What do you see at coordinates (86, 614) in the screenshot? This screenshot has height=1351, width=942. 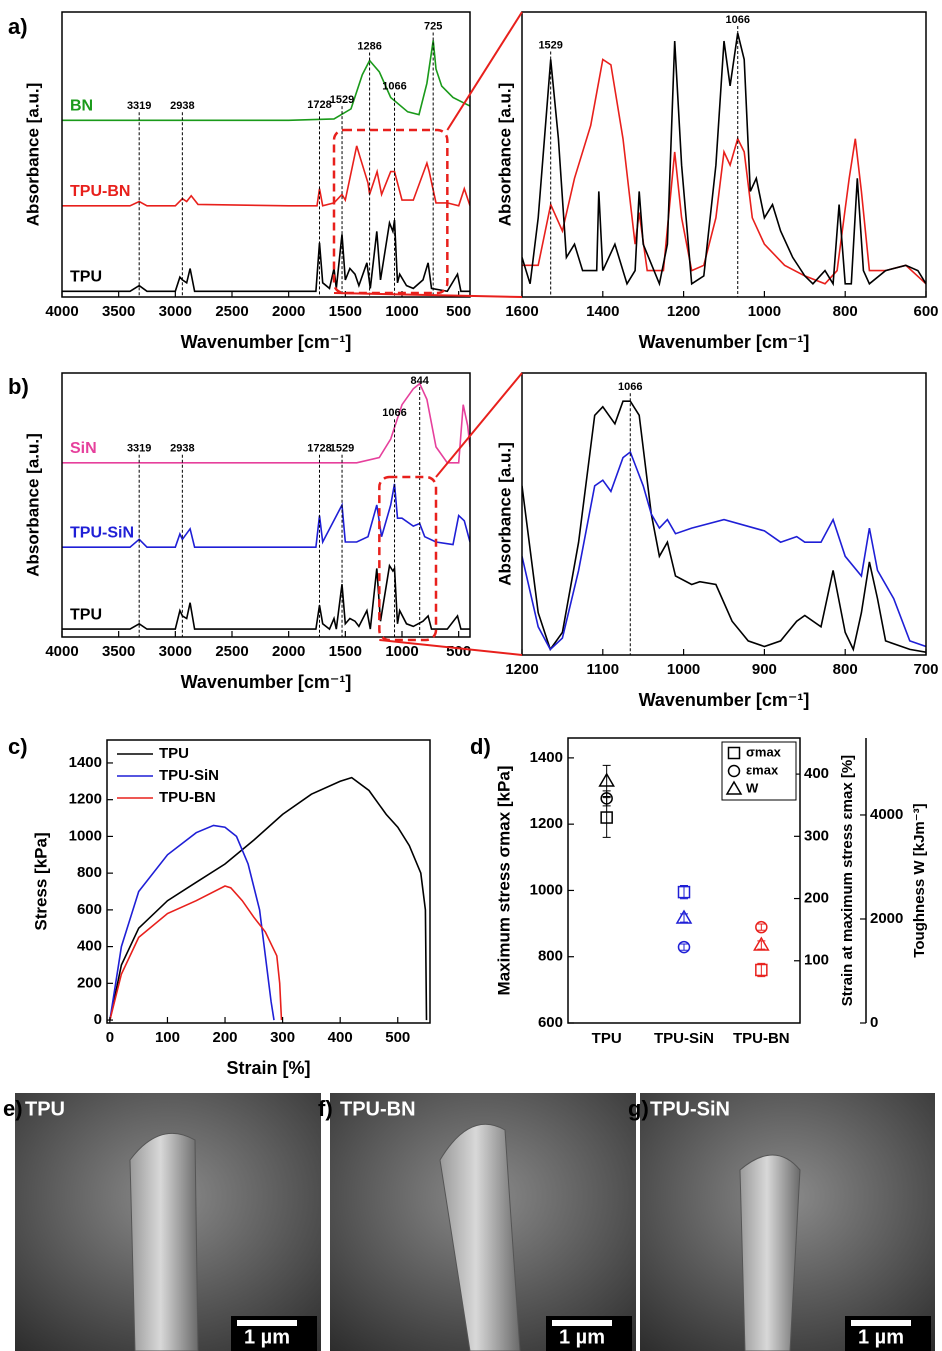 I see `series-label: TPU` at bounding box center [86, 614].